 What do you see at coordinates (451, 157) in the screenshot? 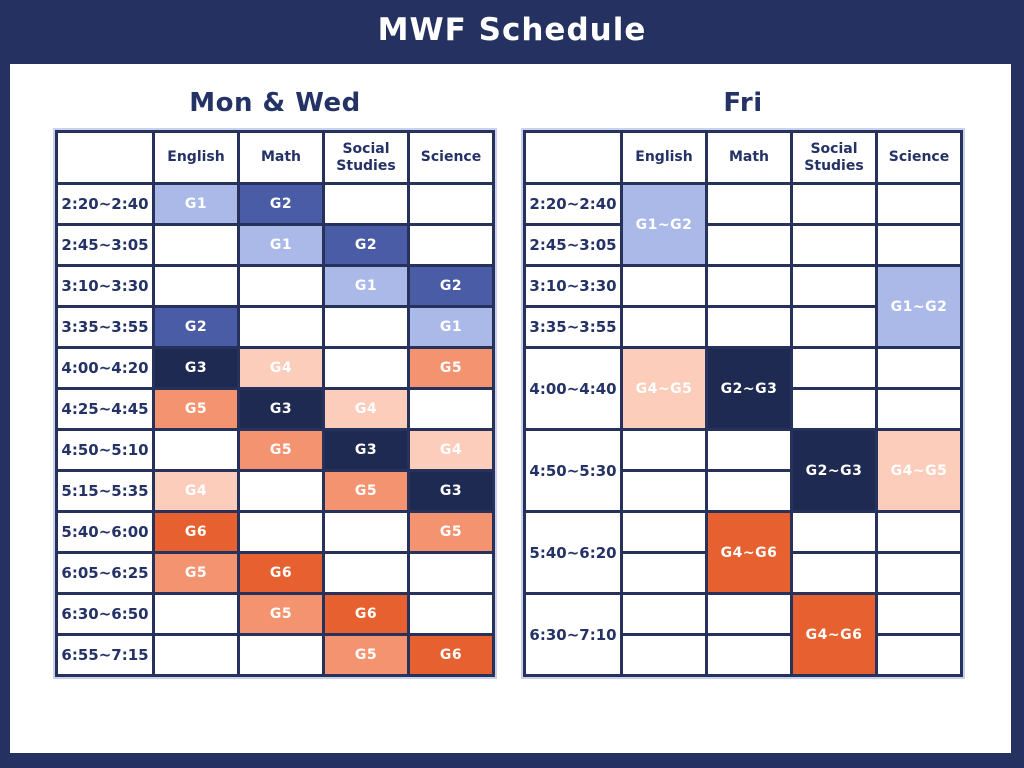
I see `column-header-science: Science` at bounding box center [451, 157].